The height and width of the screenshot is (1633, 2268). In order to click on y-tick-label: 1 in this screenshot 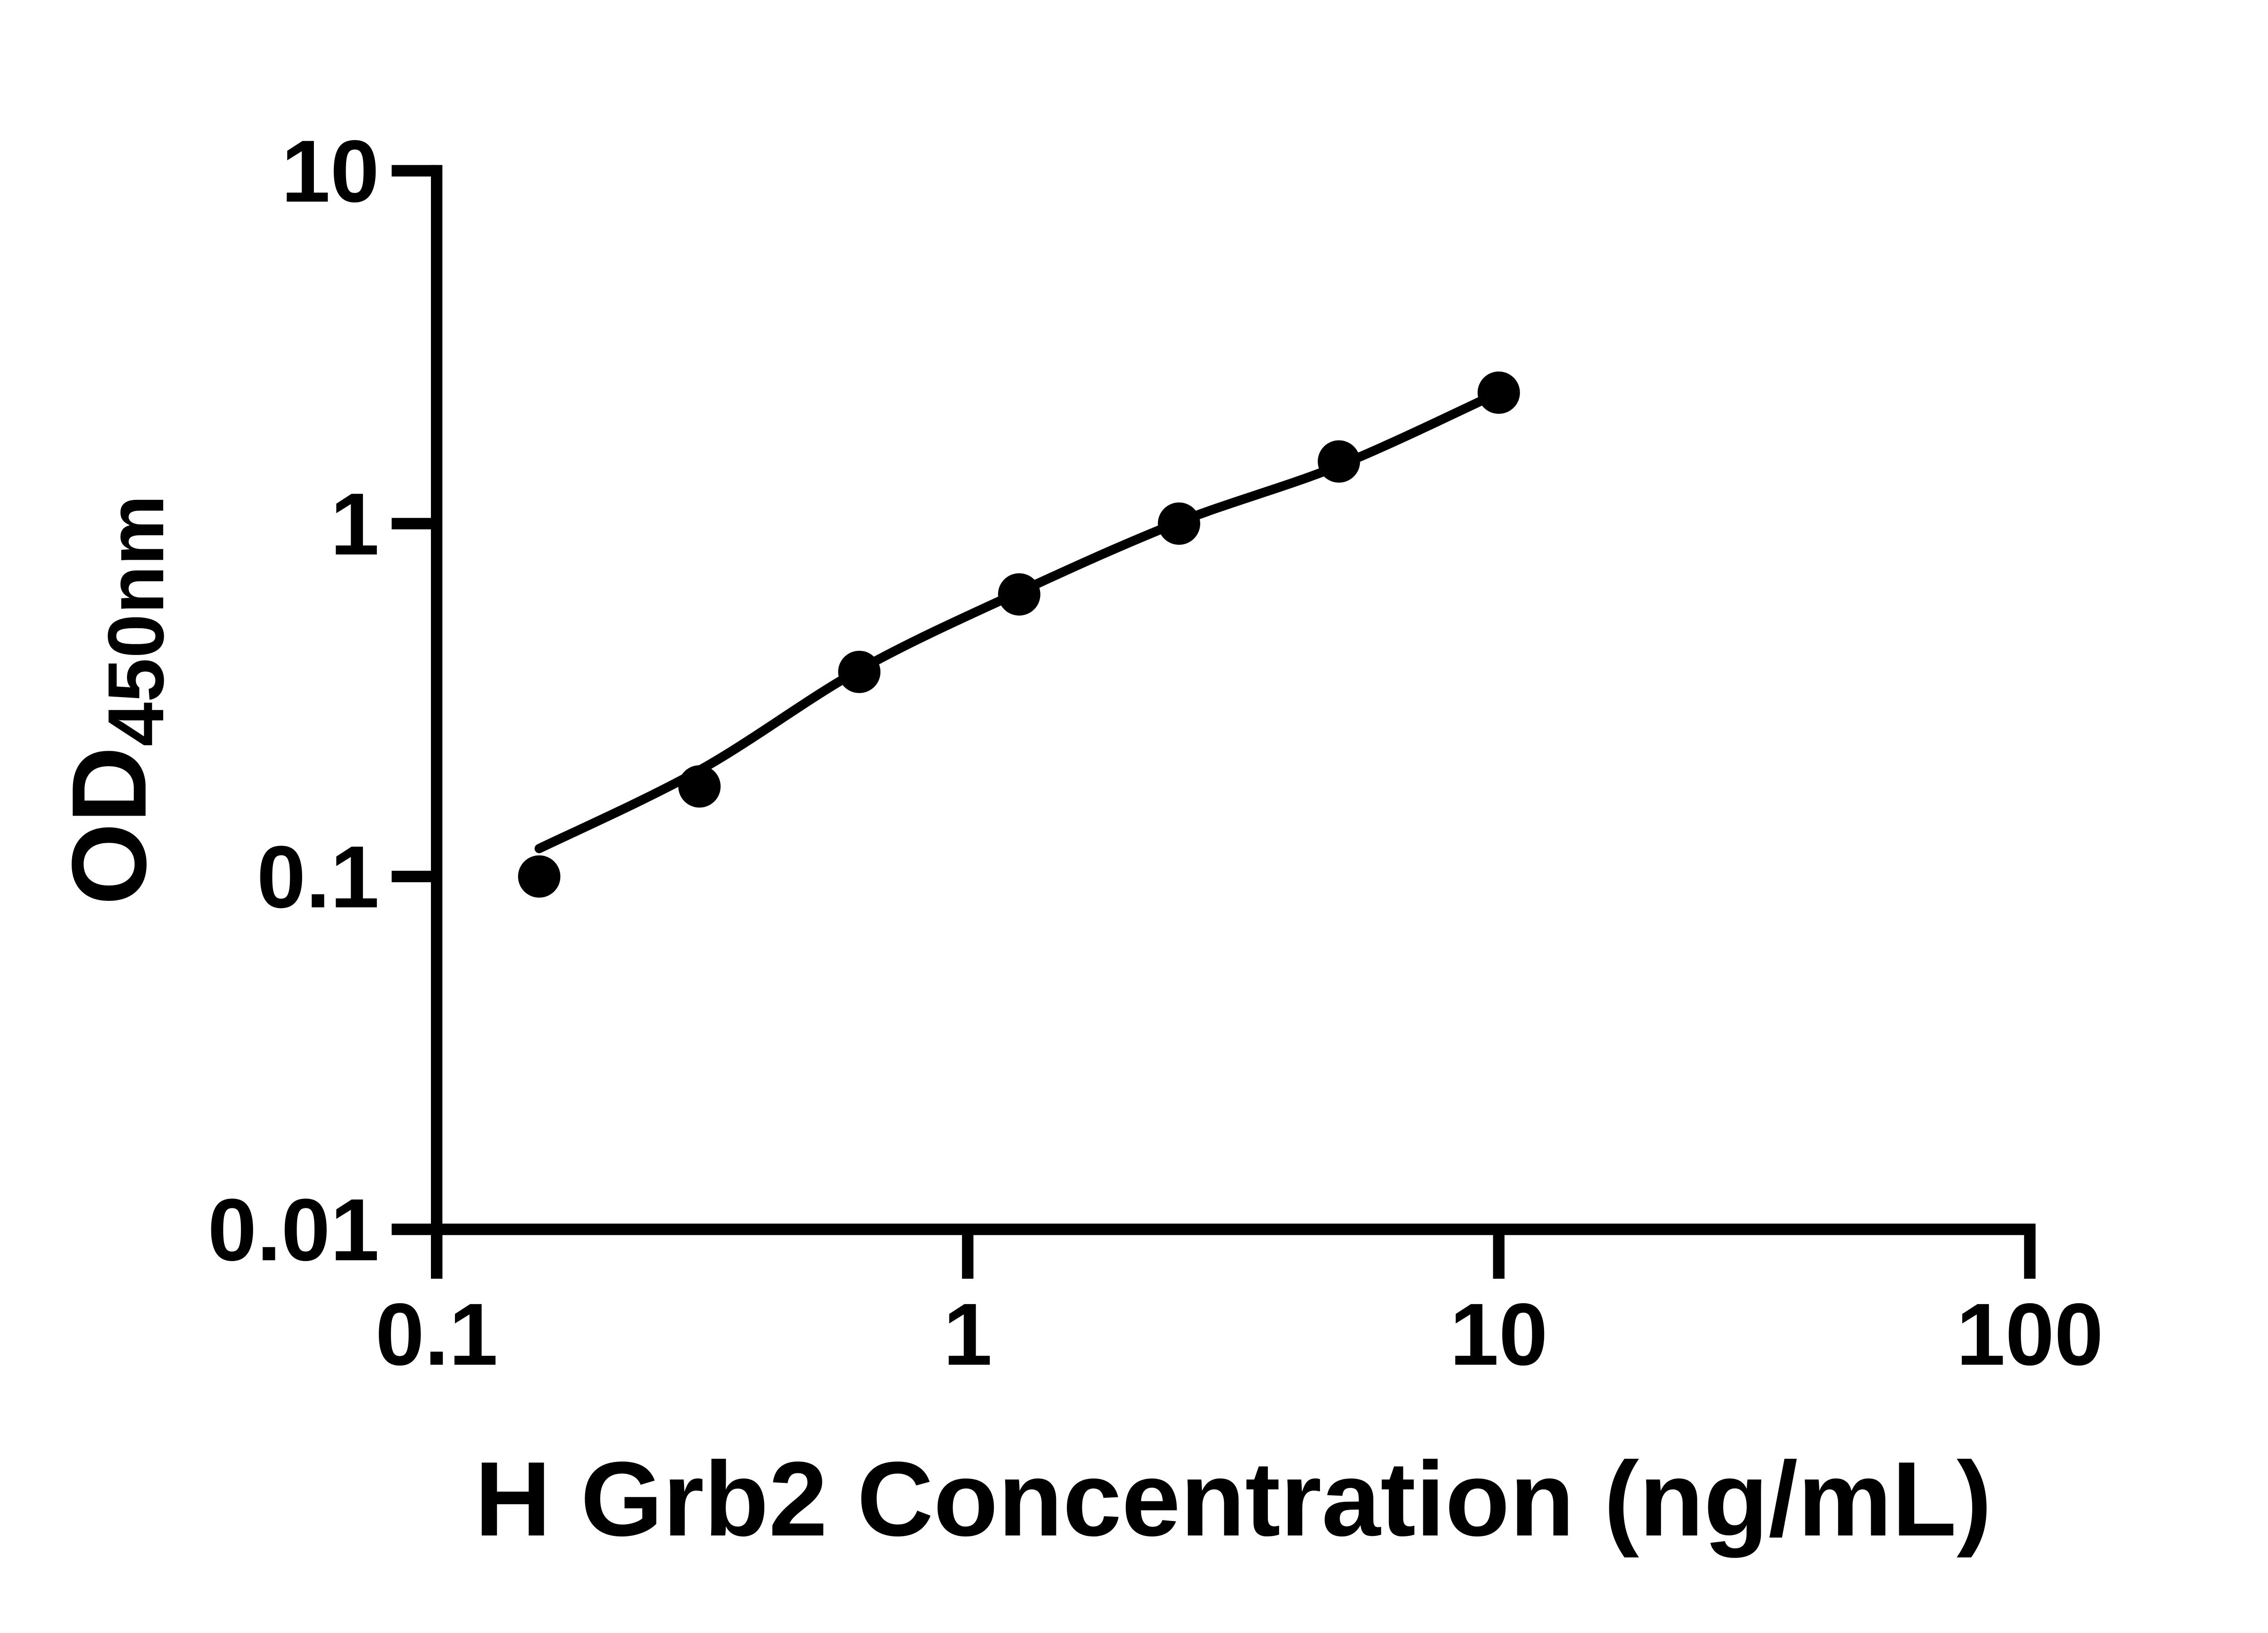, I will do `click(354, 524)`.